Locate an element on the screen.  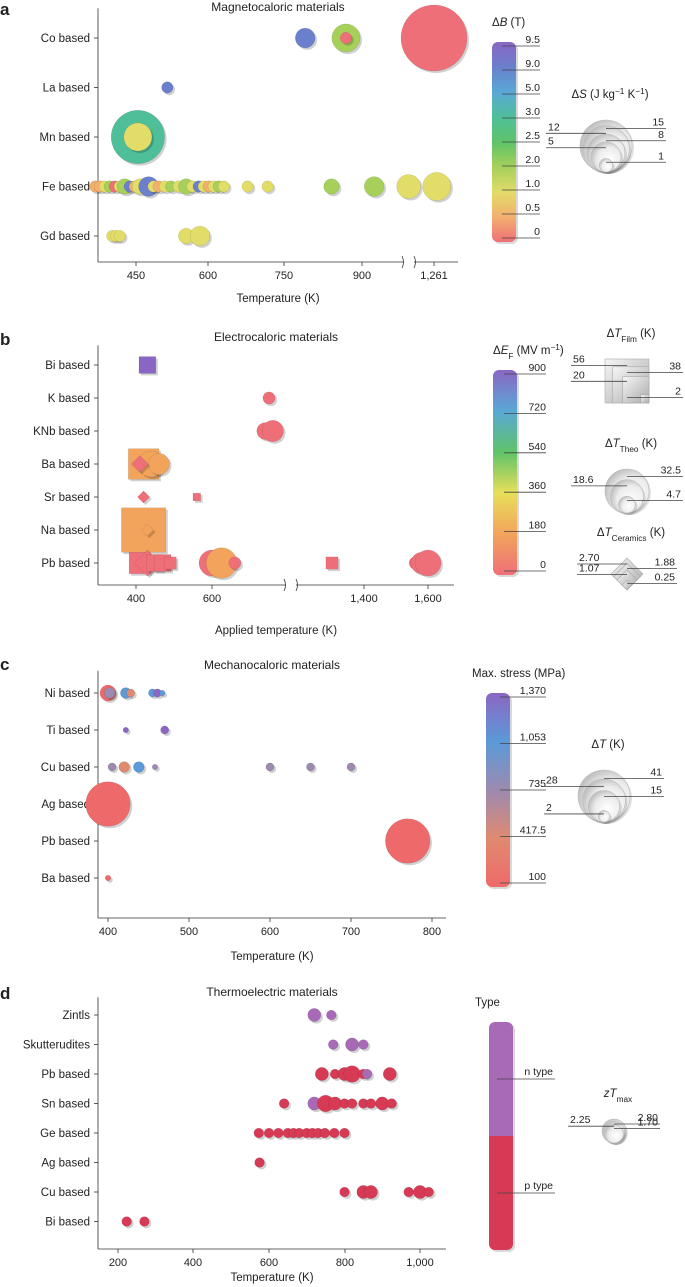
colorbar-tick-label: 2.0 is located at coordinates (532, 160).